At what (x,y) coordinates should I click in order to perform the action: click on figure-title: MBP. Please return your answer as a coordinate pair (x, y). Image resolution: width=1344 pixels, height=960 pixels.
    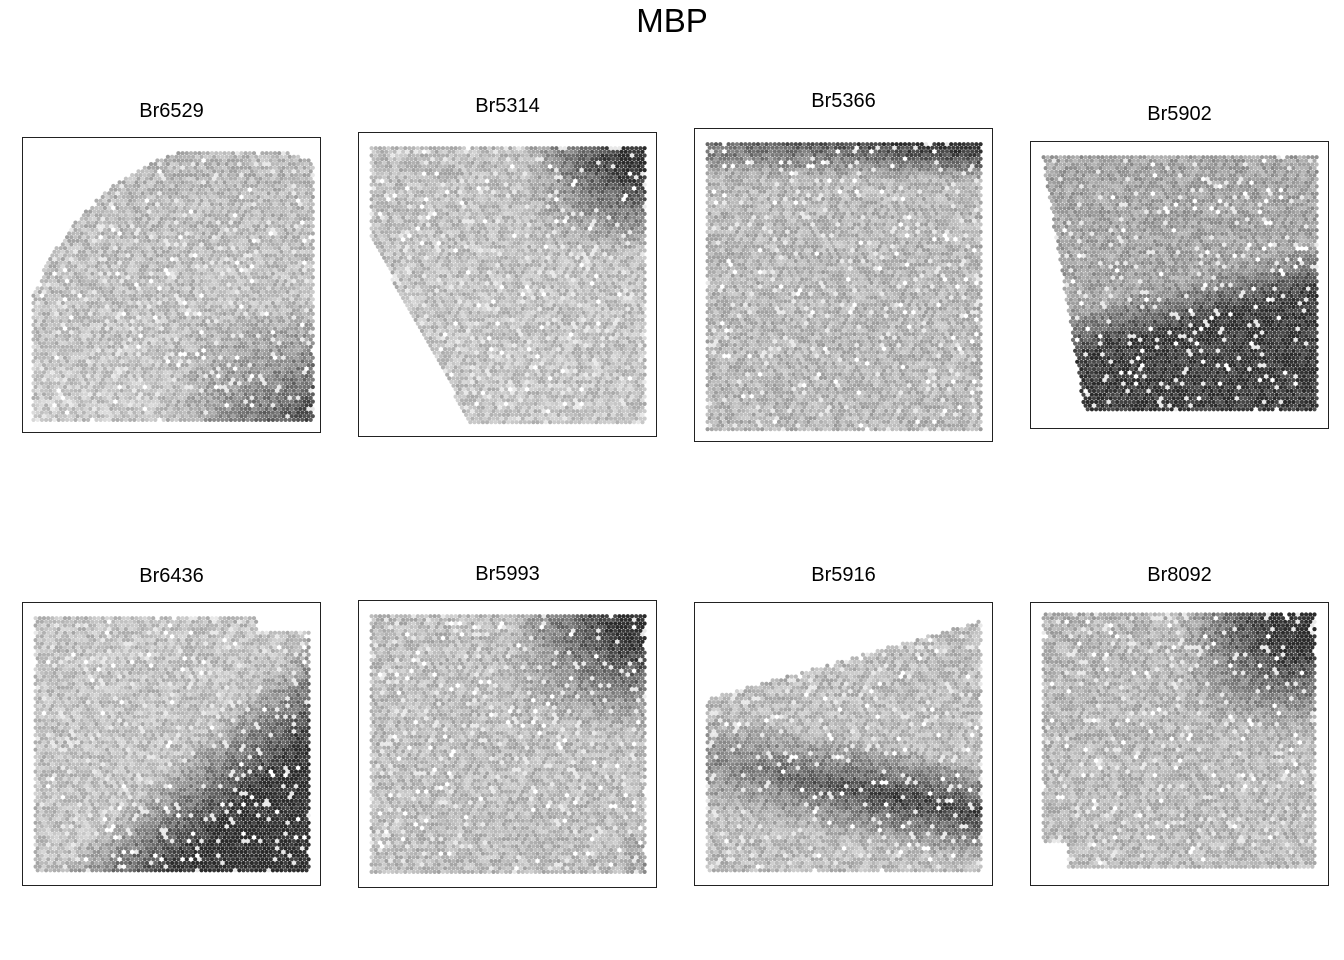
    Looking at the image, I should click on (672, 21).